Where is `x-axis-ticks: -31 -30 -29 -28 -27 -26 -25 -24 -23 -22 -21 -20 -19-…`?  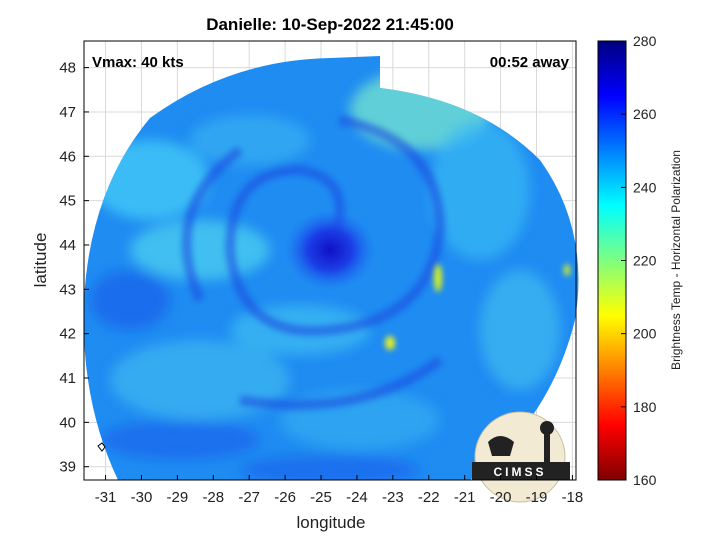 x-axis-ticks: -31 -30 -29 -28 -27 -26 -25 -24 -23 -22 -21 -20 -19-… is located at coordinates (339, 490).